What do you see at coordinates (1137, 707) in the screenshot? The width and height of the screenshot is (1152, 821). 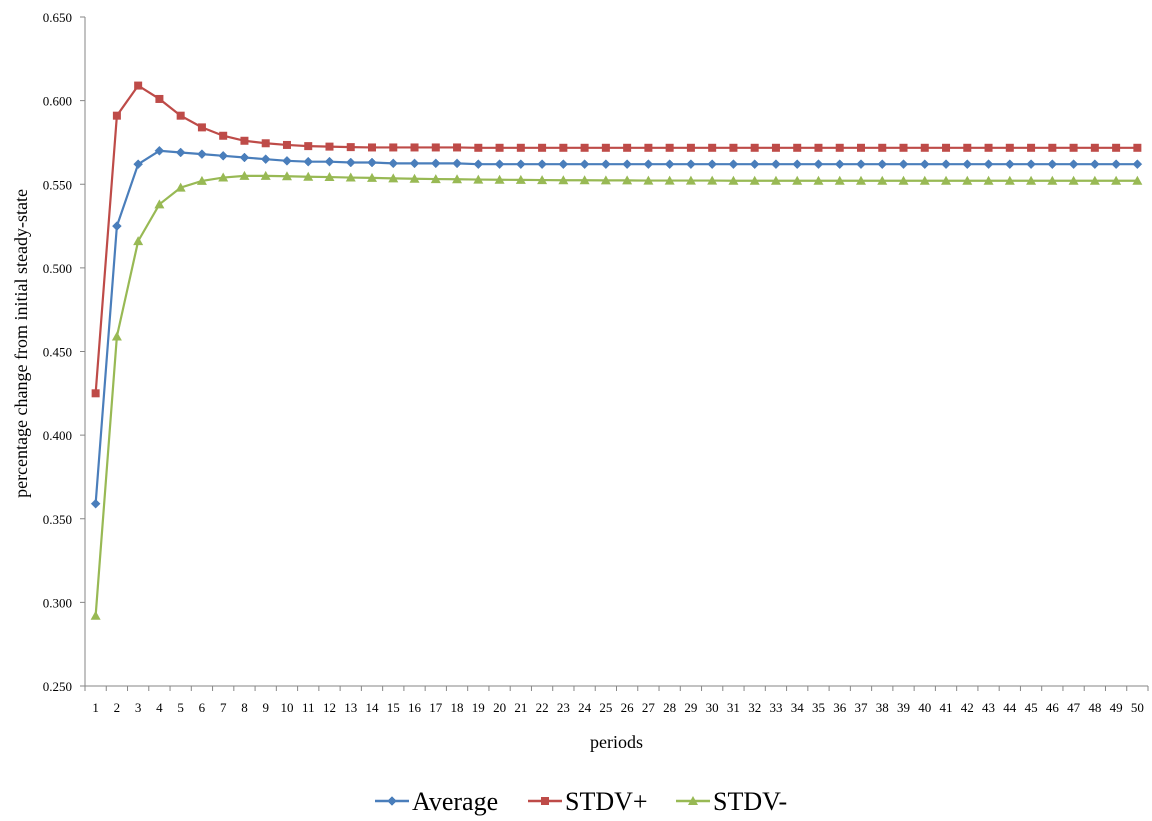 I see `x-tick-label: 50` at bounding box center [1137, 707].